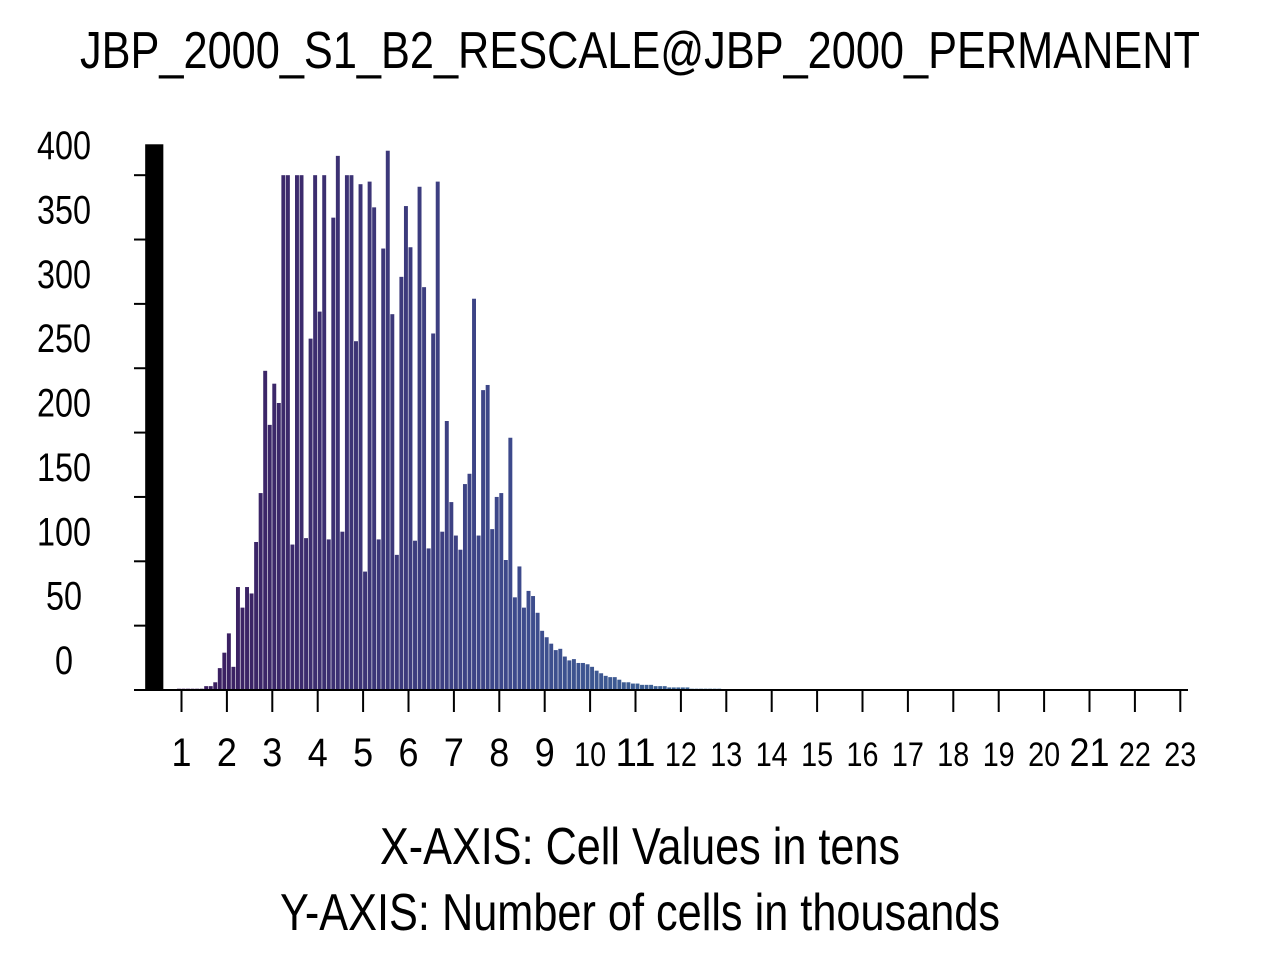 The image size is (1280, 960). Describe the element at coordinates (64, 468) in the screenshot. I see `y-tick-label: 150` at that location.